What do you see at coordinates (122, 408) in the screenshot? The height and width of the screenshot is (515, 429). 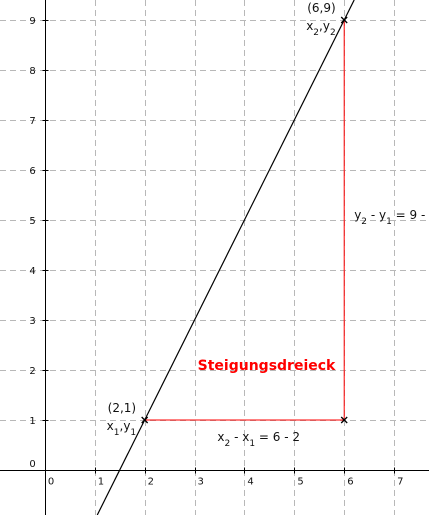 I see `point-1-coordinates: (2,1)` at bounding box center [122, 408].